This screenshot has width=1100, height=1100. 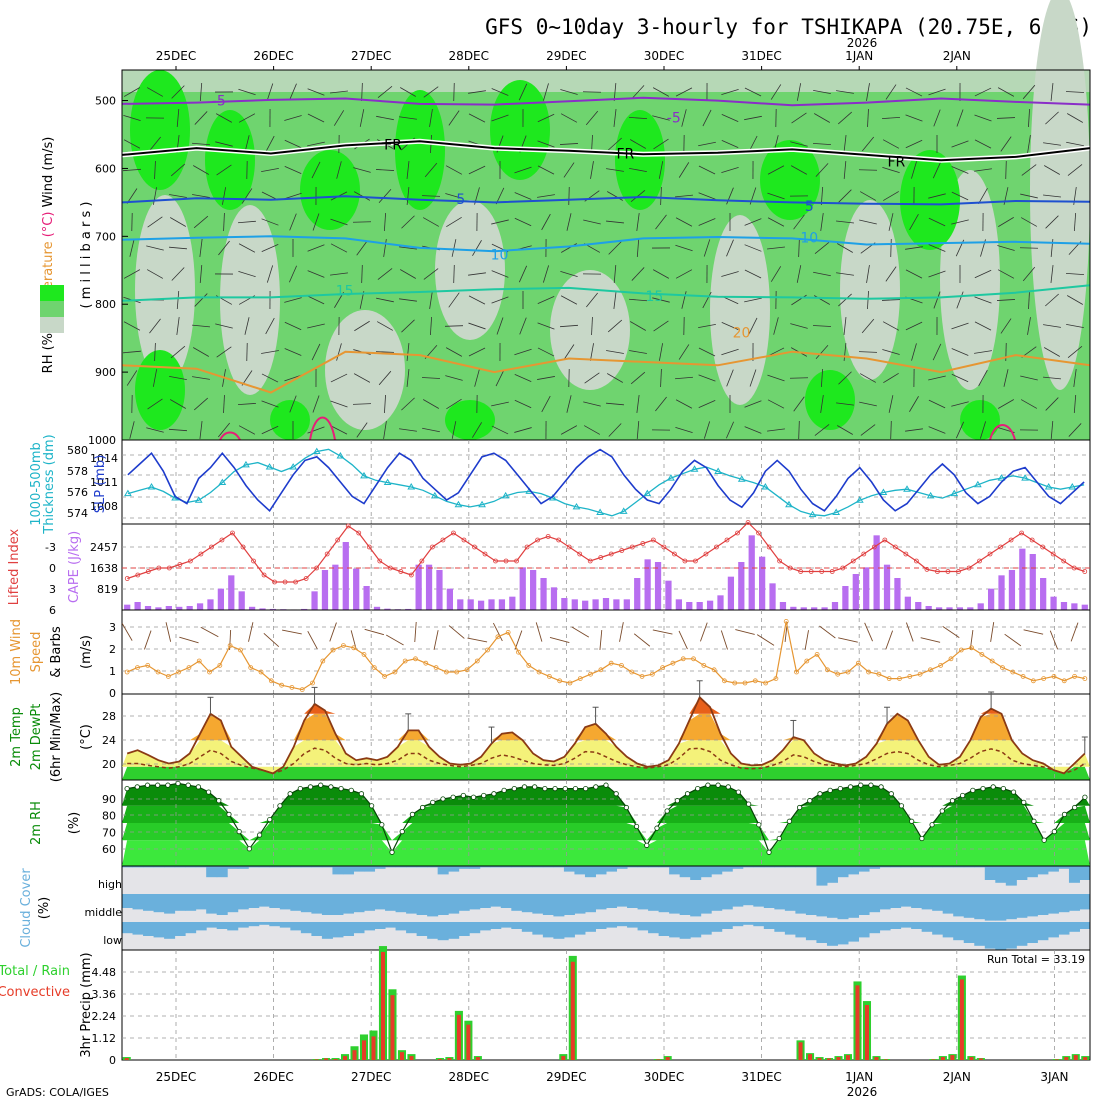 I want to click on temp-units: (°C), so click(x=86, y=737).